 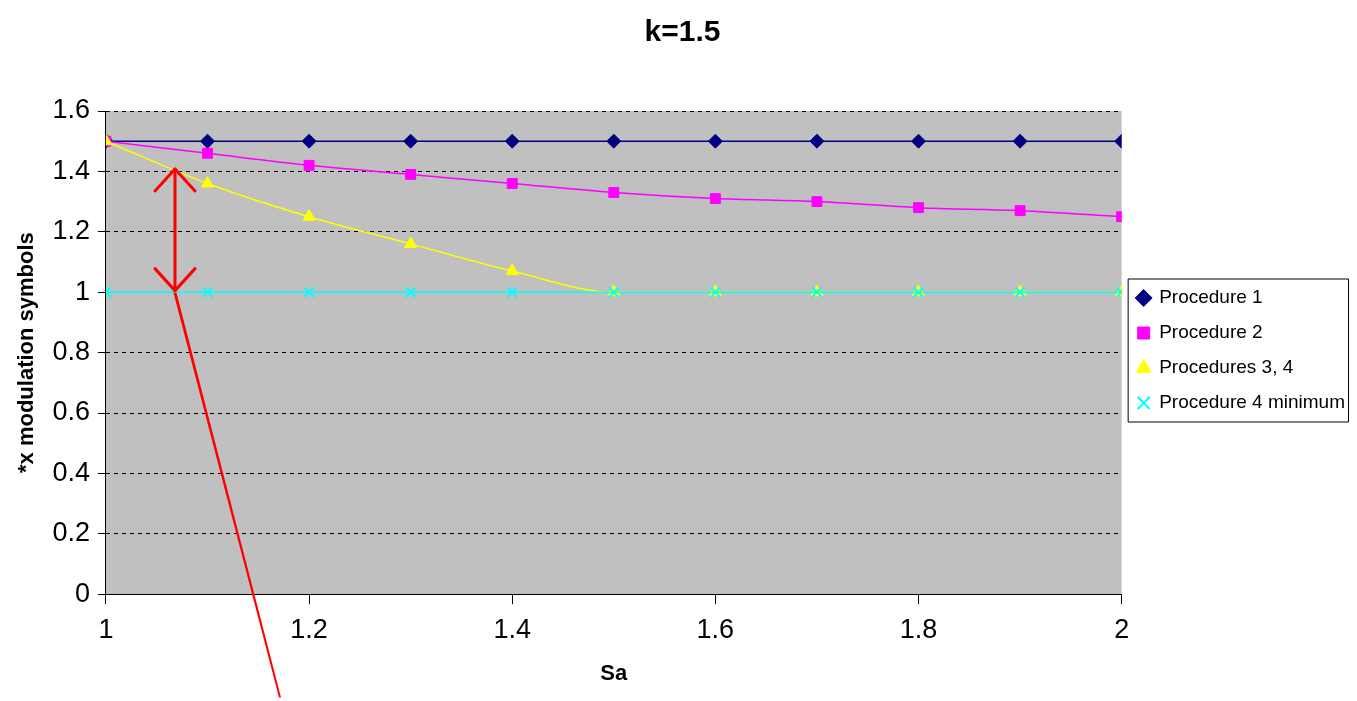 I want to click on y-tick-label: 1.2, so click(x=71, y=230).